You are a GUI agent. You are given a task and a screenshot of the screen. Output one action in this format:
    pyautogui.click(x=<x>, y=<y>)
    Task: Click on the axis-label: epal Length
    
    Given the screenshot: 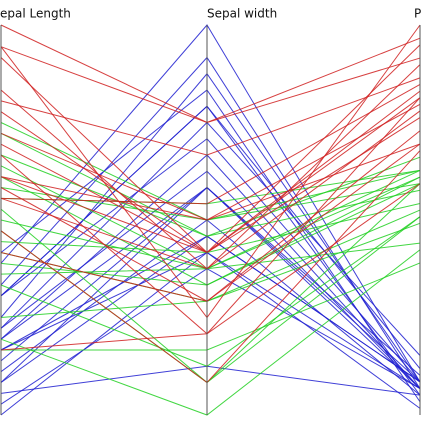 What is the action you would take?
    pyautogui.click(x=35, y=14)
    